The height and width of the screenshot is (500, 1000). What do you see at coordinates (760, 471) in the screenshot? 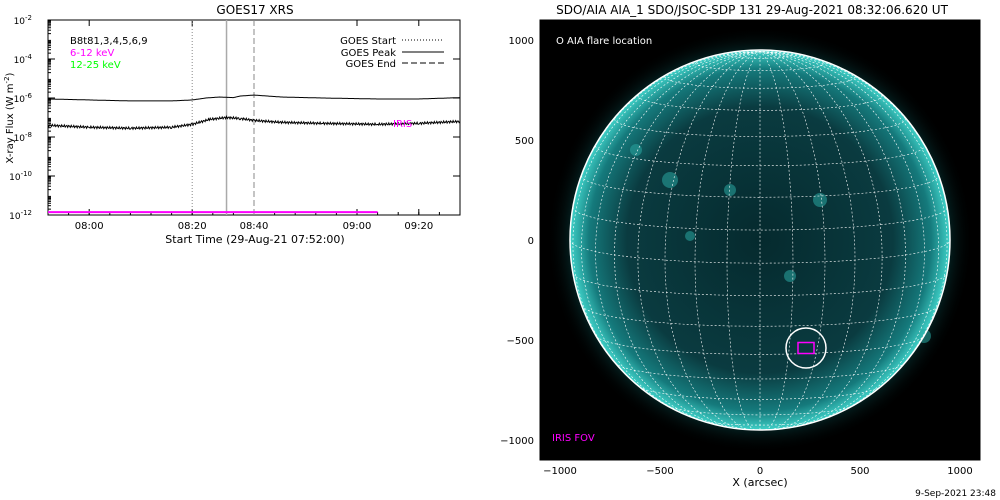
I see `aia-x-tick-label: 0` at bounding box center [760, 471].